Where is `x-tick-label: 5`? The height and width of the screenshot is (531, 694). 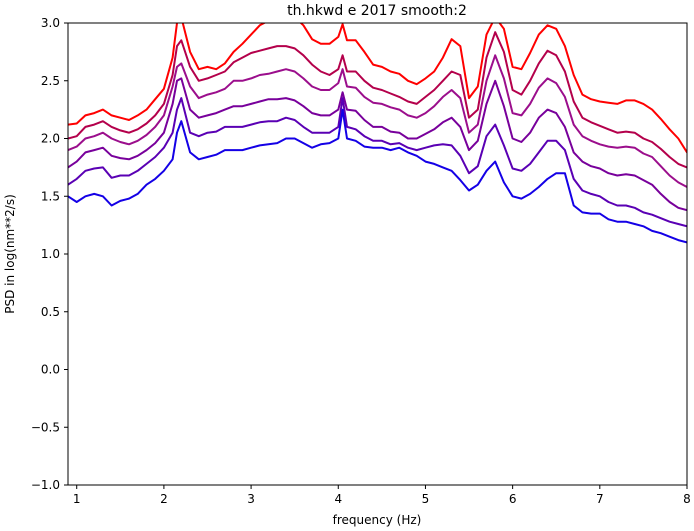 x-tick-label: 5 is located at coordinates (426, 499).